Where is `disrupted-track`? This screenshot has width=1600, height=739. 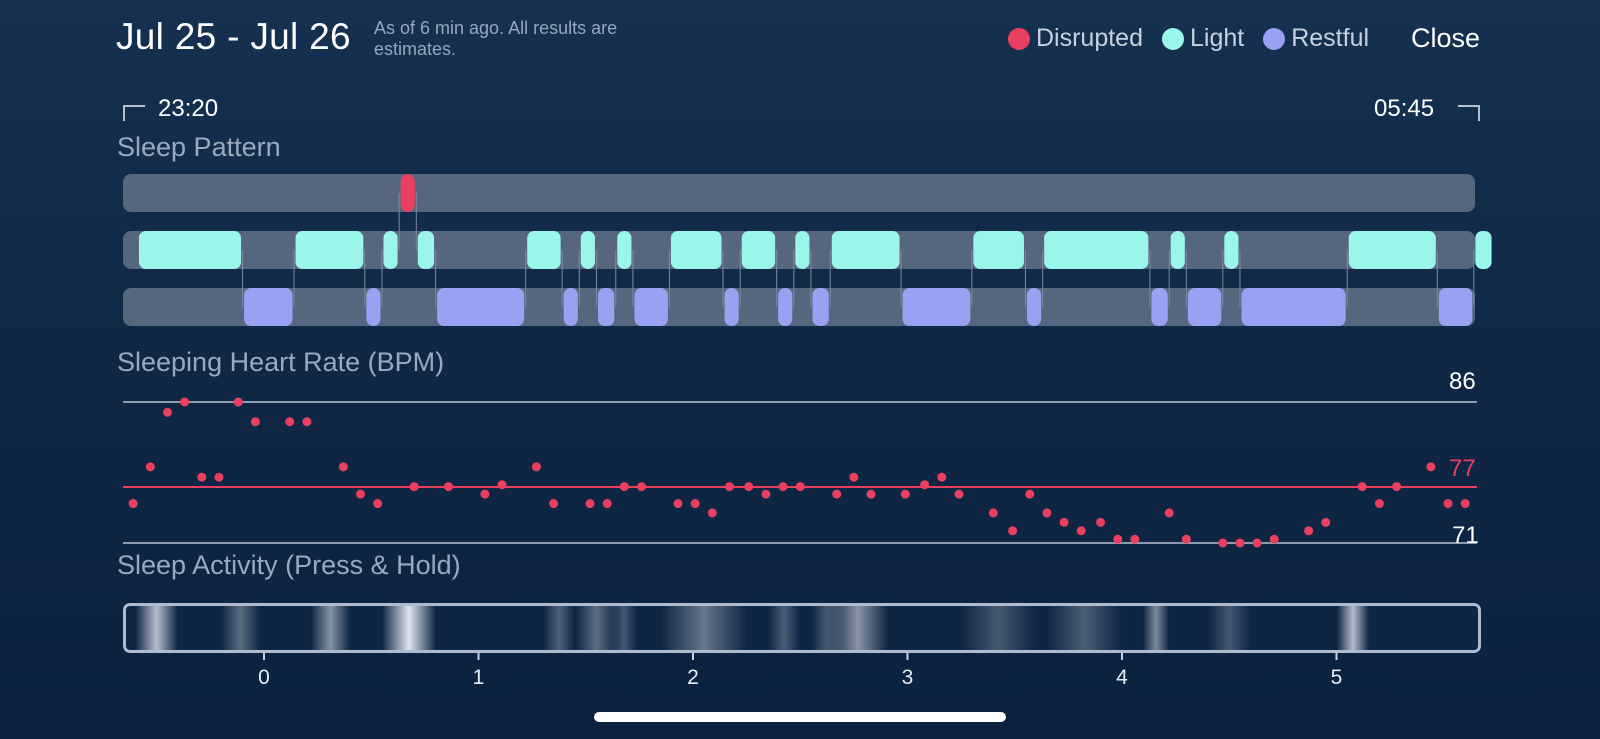 disrupted-track is located at coordinates (799, 193).